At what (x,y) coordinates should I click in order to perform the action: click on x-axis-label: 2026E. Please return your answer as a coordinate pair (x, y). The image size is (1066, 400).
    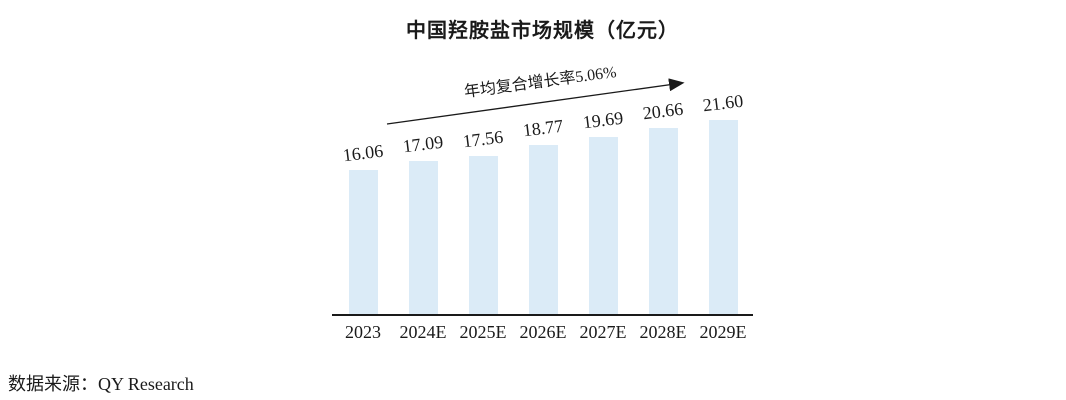
    Looking at the image, I should click on (543, 332).